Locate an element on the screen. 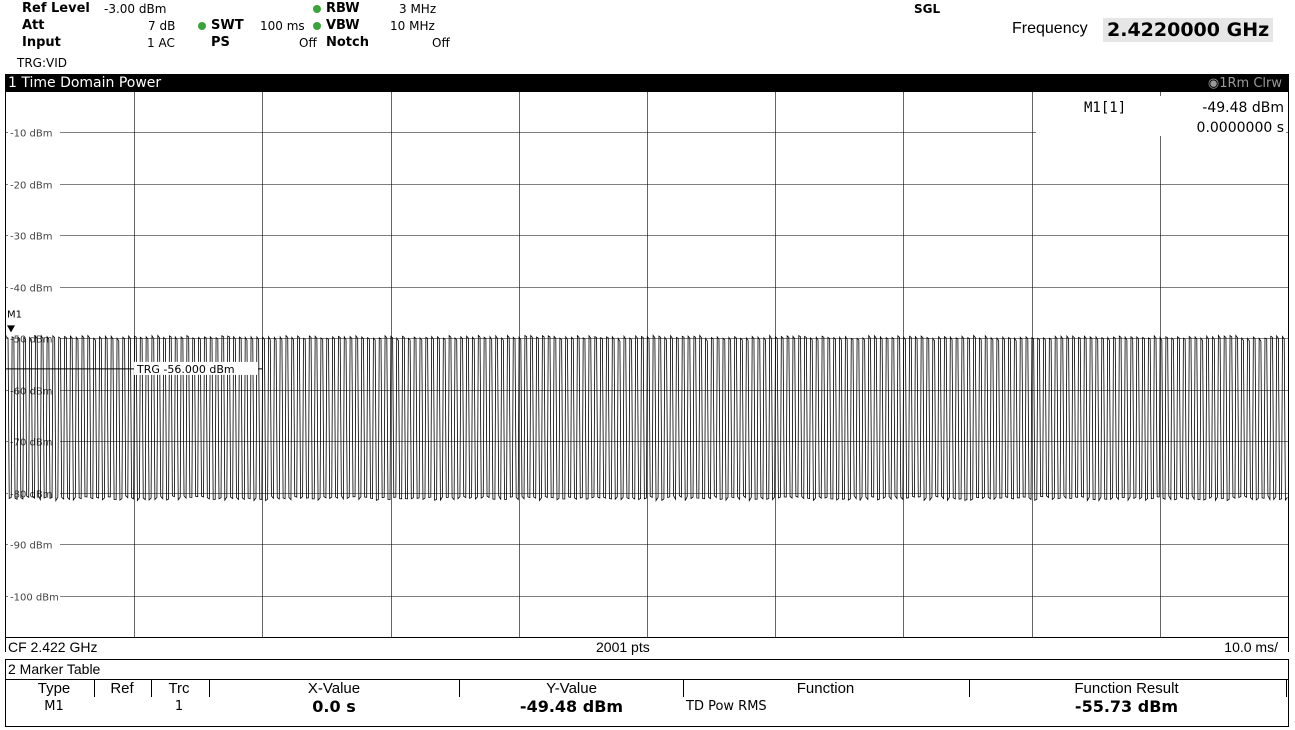 The image size is (1295, 730). center-frequency: CF 2.422 GHz is located at coordinates (53, 647).